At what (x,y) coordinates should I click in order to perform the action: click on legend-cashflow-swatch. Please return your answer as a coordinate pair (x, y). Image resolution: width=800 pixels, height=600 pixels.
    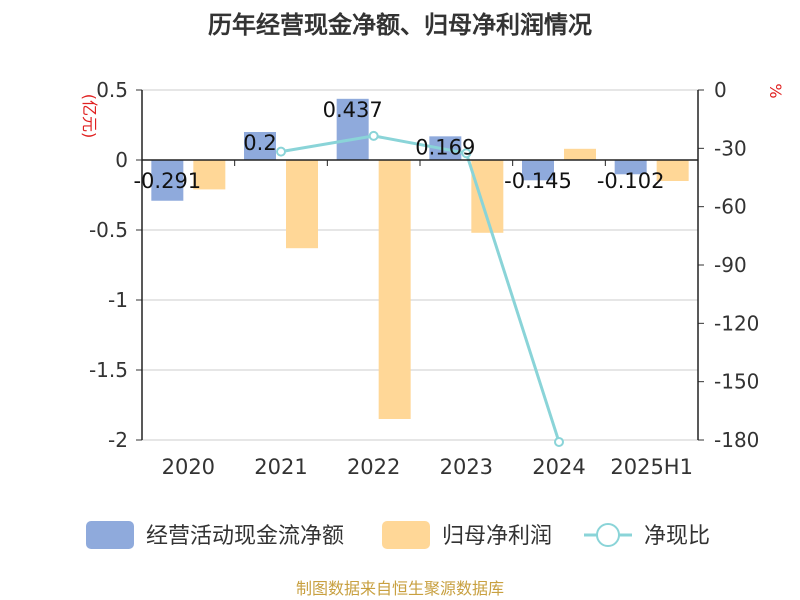
    Looking at the image, I should click on (110, 535).